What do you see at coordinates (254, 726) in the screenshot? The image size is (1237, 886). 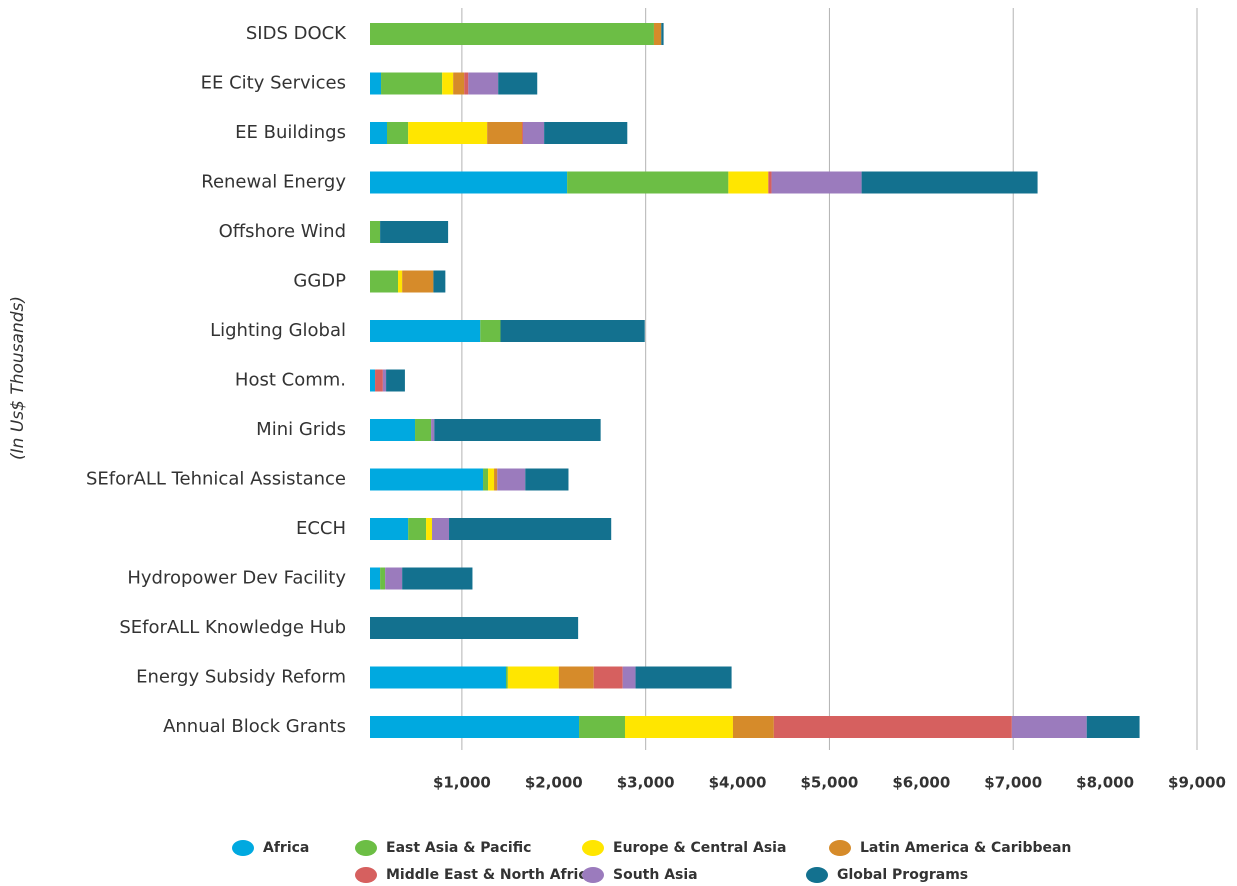 I see `category-label: Annual Block Grants` at bounding box center [254, 726].